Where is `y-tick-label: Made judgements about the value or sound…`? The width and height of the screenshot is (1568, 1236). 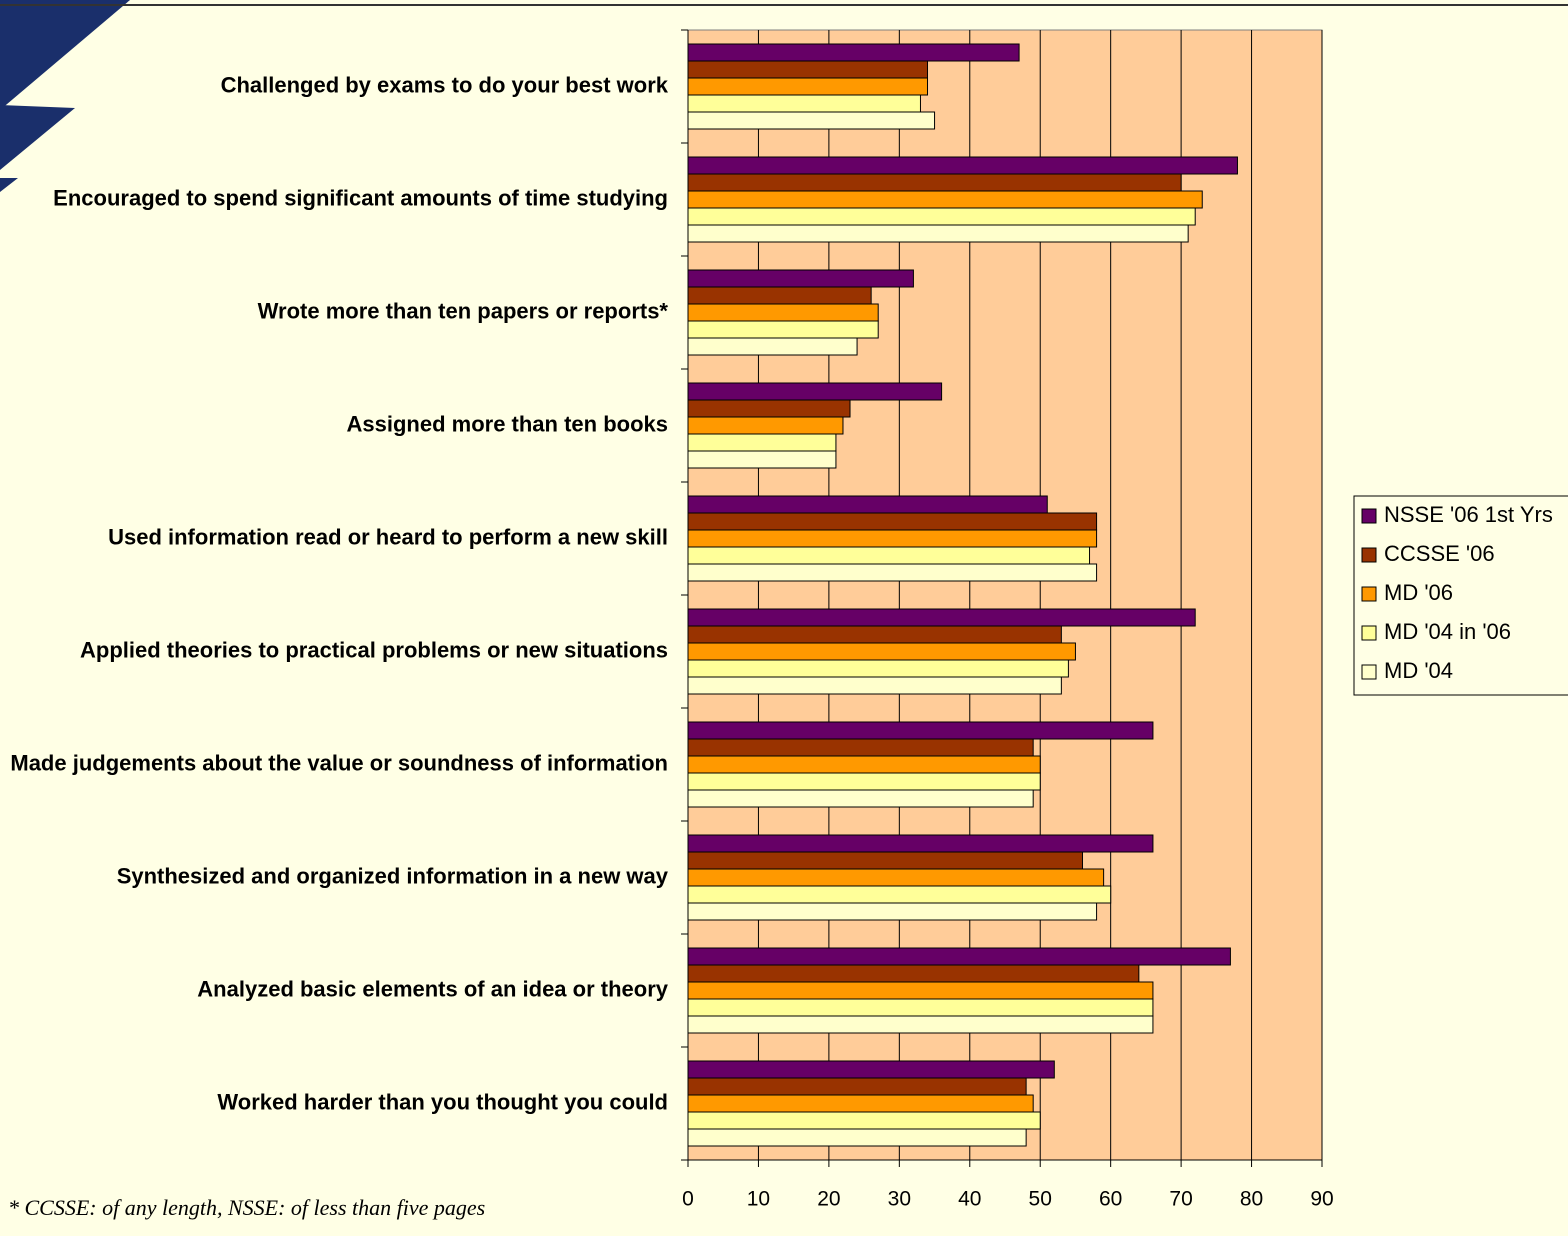 y-tick-label: Made judgements about the value or sound… is located at coordinates (339, 762).